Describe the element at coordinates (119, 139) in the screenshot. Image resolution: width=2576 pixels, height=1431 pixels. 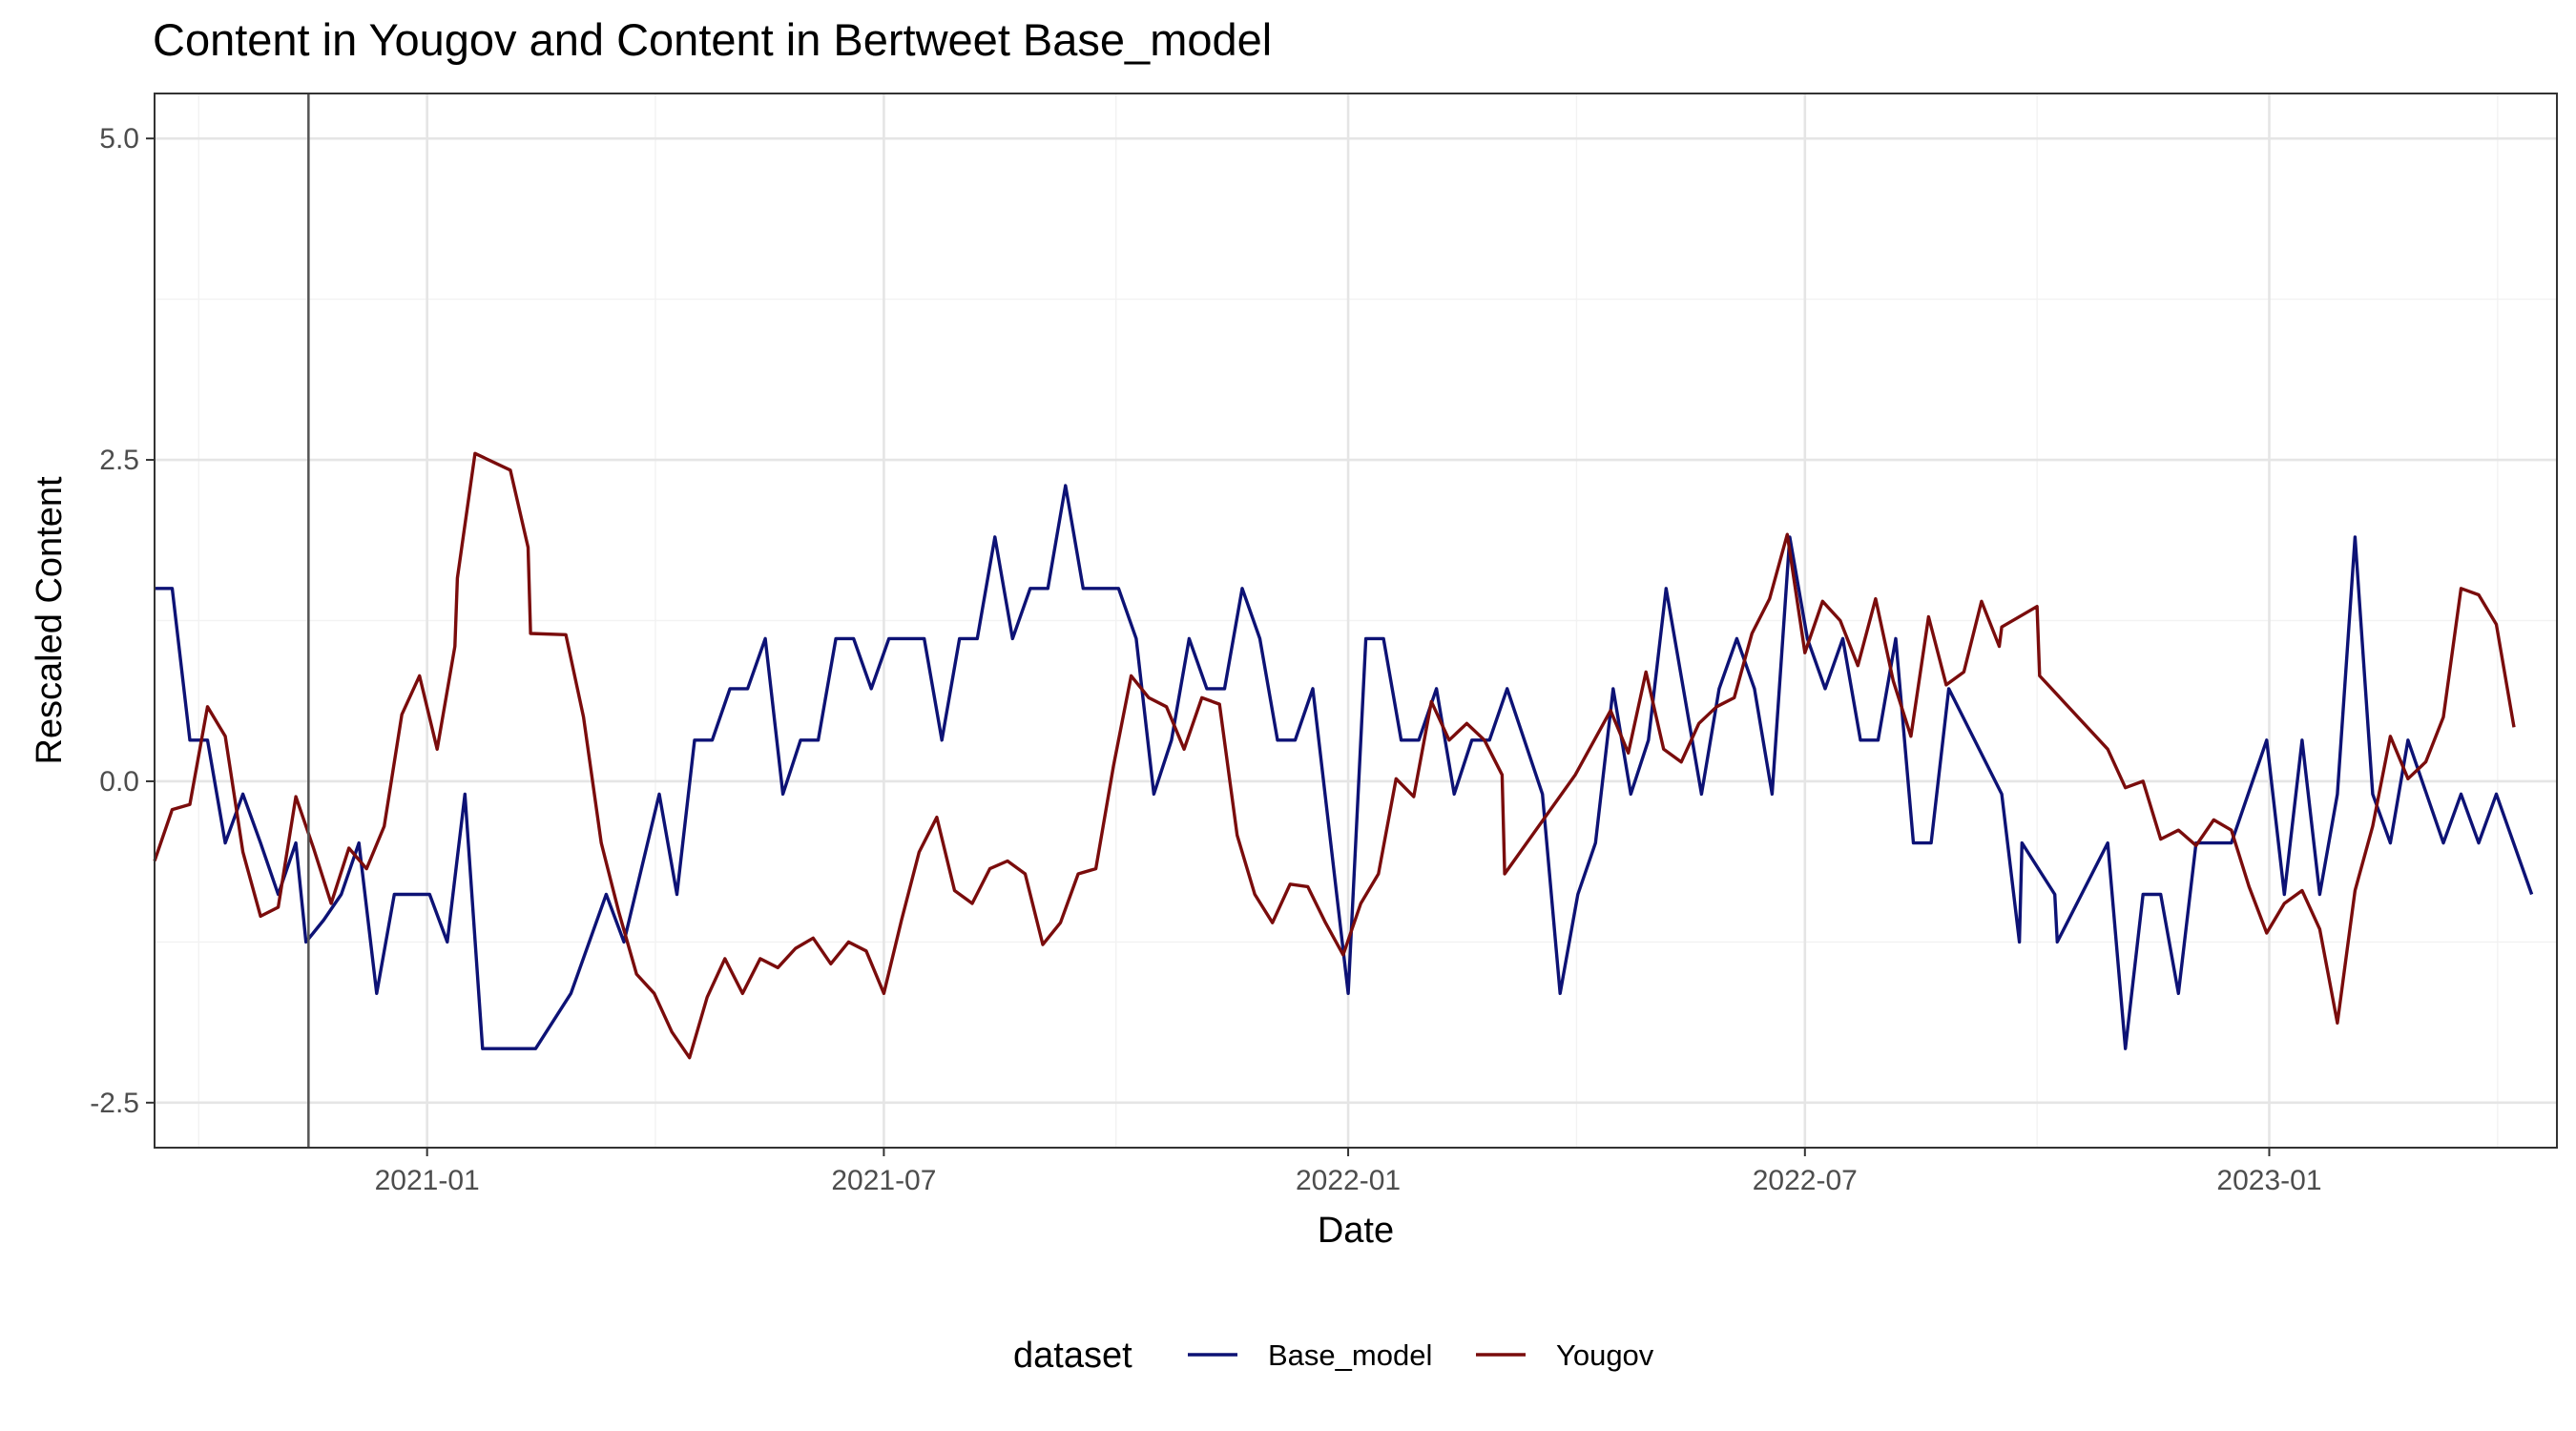
I see `y-tick-label: 5.0` at that location.